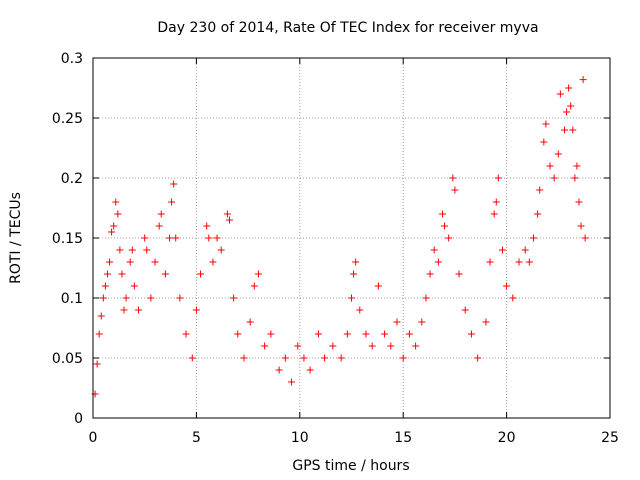 This screenshot has width=640, height=480. Describe the element at coordinates (67, 119) in the screenshot. I see `y-tick-label: 0.25` at that location.